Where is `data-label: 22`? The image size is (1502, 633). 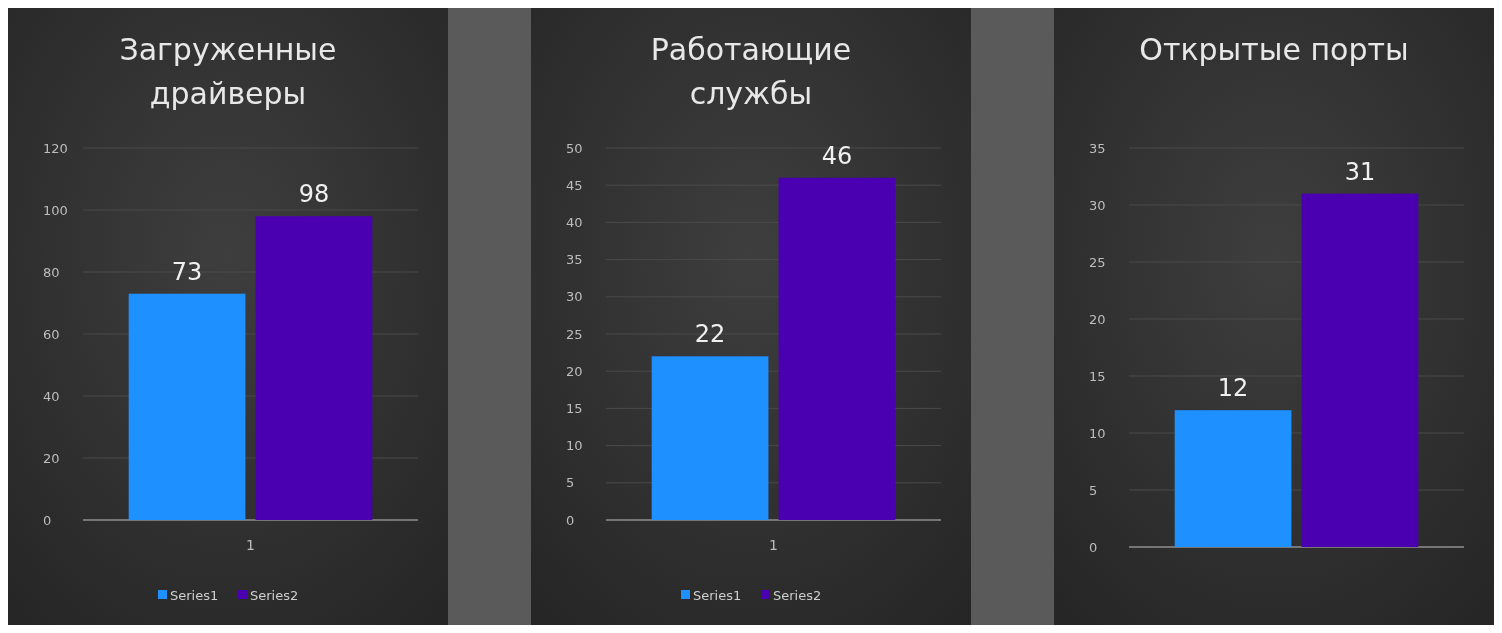
data-label: 22 is located at coordinates (710, 334).